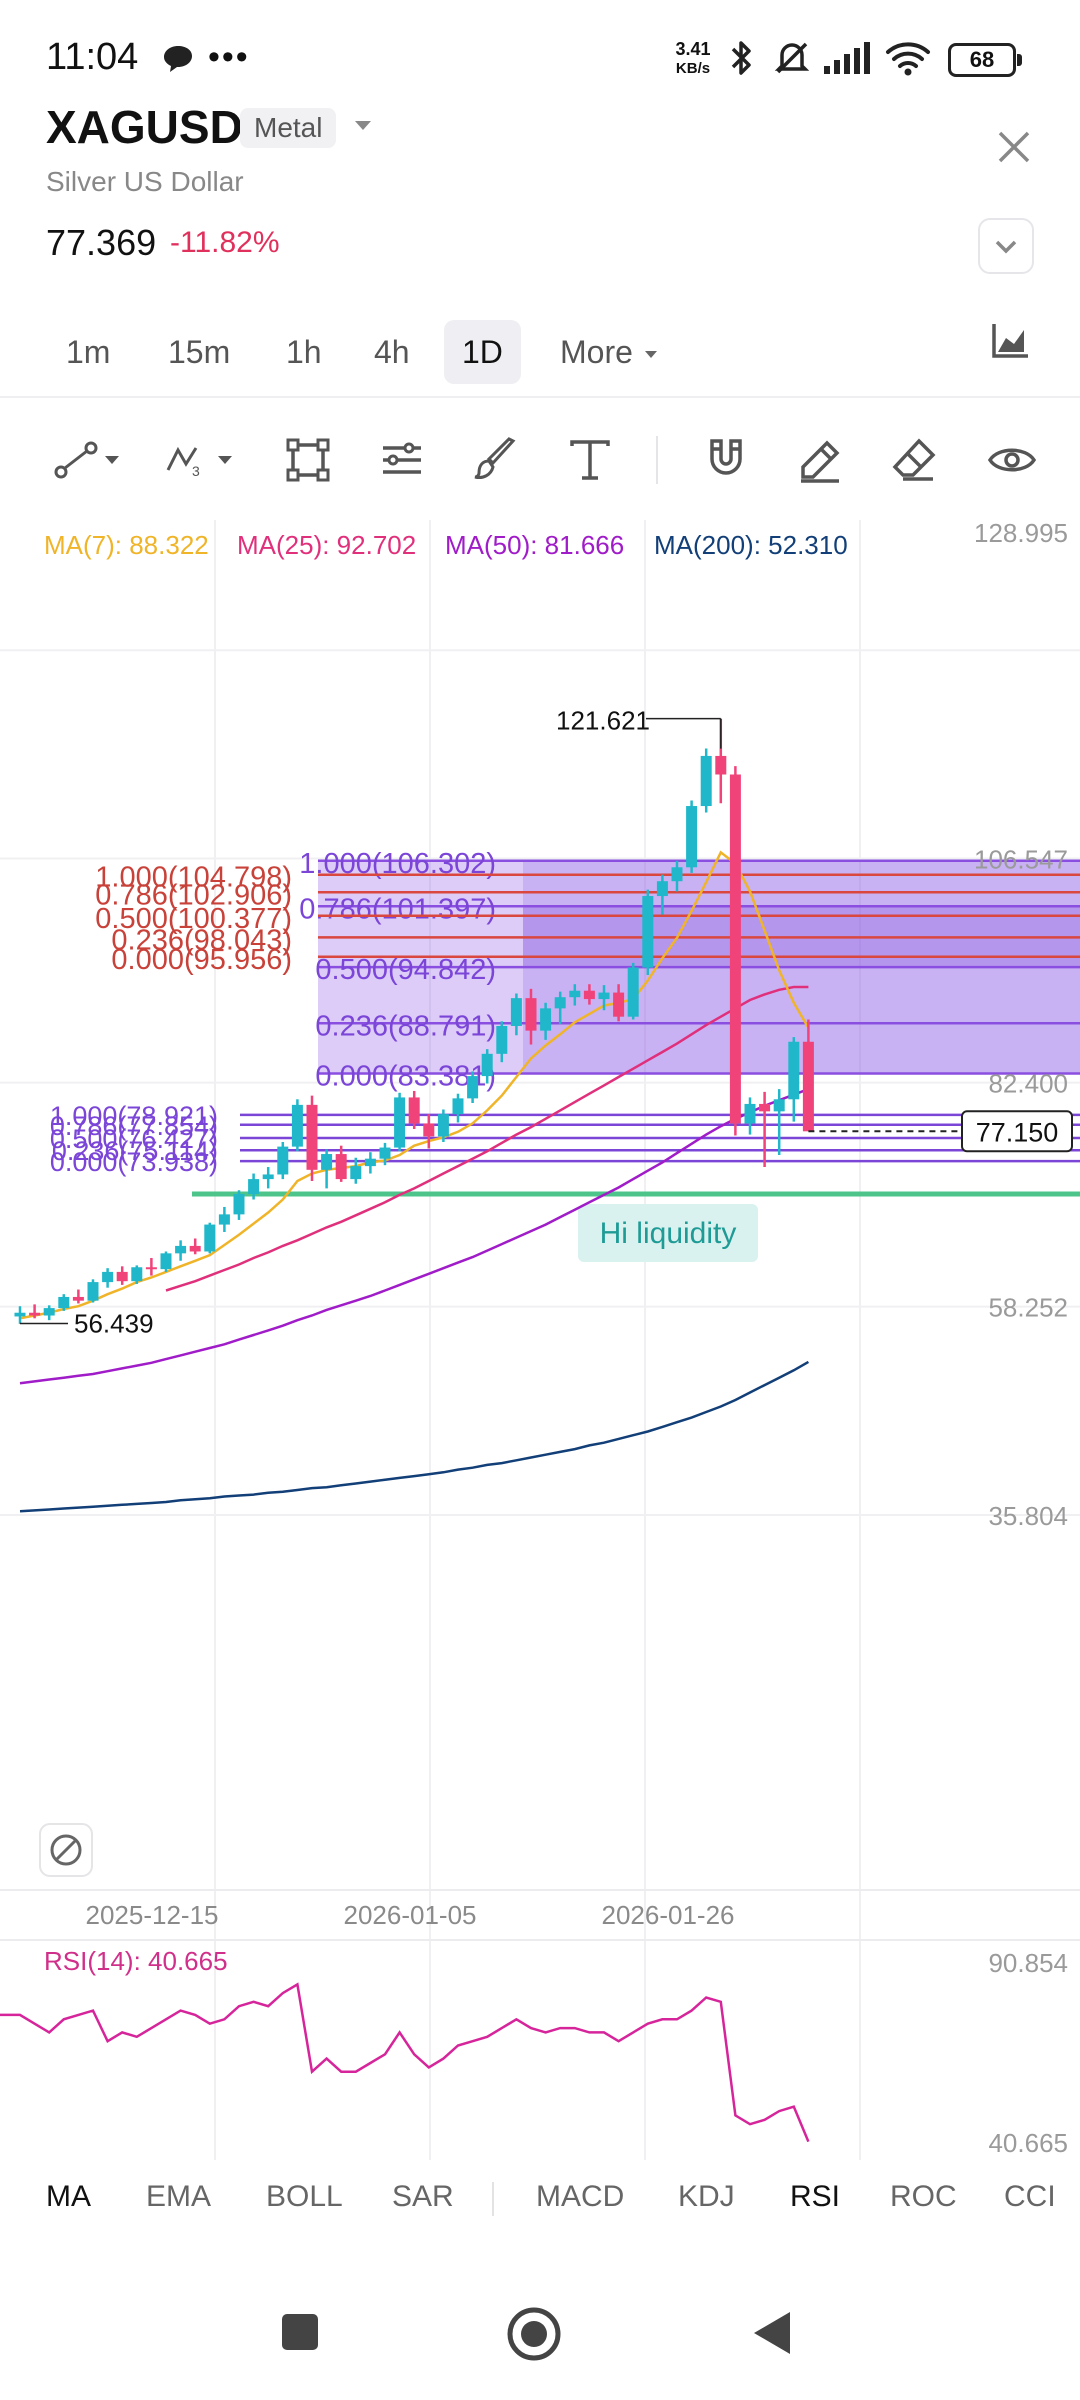 This screenshot has width=1080, height=2400. I want to click on tab-ema: EMA, so click(179, 2196).